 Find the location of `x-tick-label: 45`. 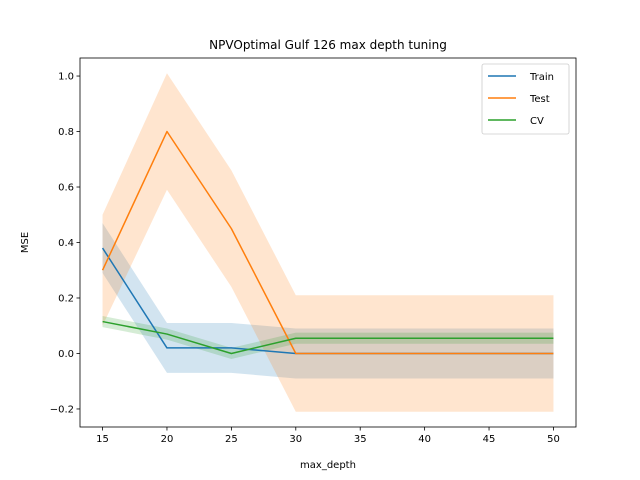

x-tick-label: 45 is located at coordinates (489, 439).